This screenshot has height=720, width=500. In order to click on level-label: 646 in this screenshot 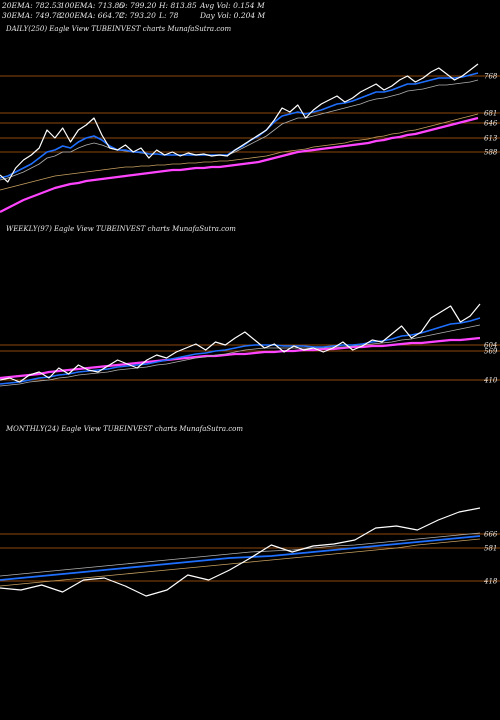, I will do `click(491, 124)`.